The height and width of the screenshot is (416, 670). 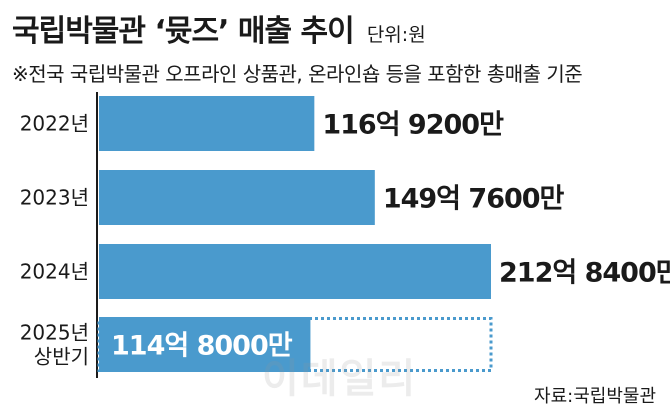 I want to click on category-label: 2023년, so click(x=54, y=198).